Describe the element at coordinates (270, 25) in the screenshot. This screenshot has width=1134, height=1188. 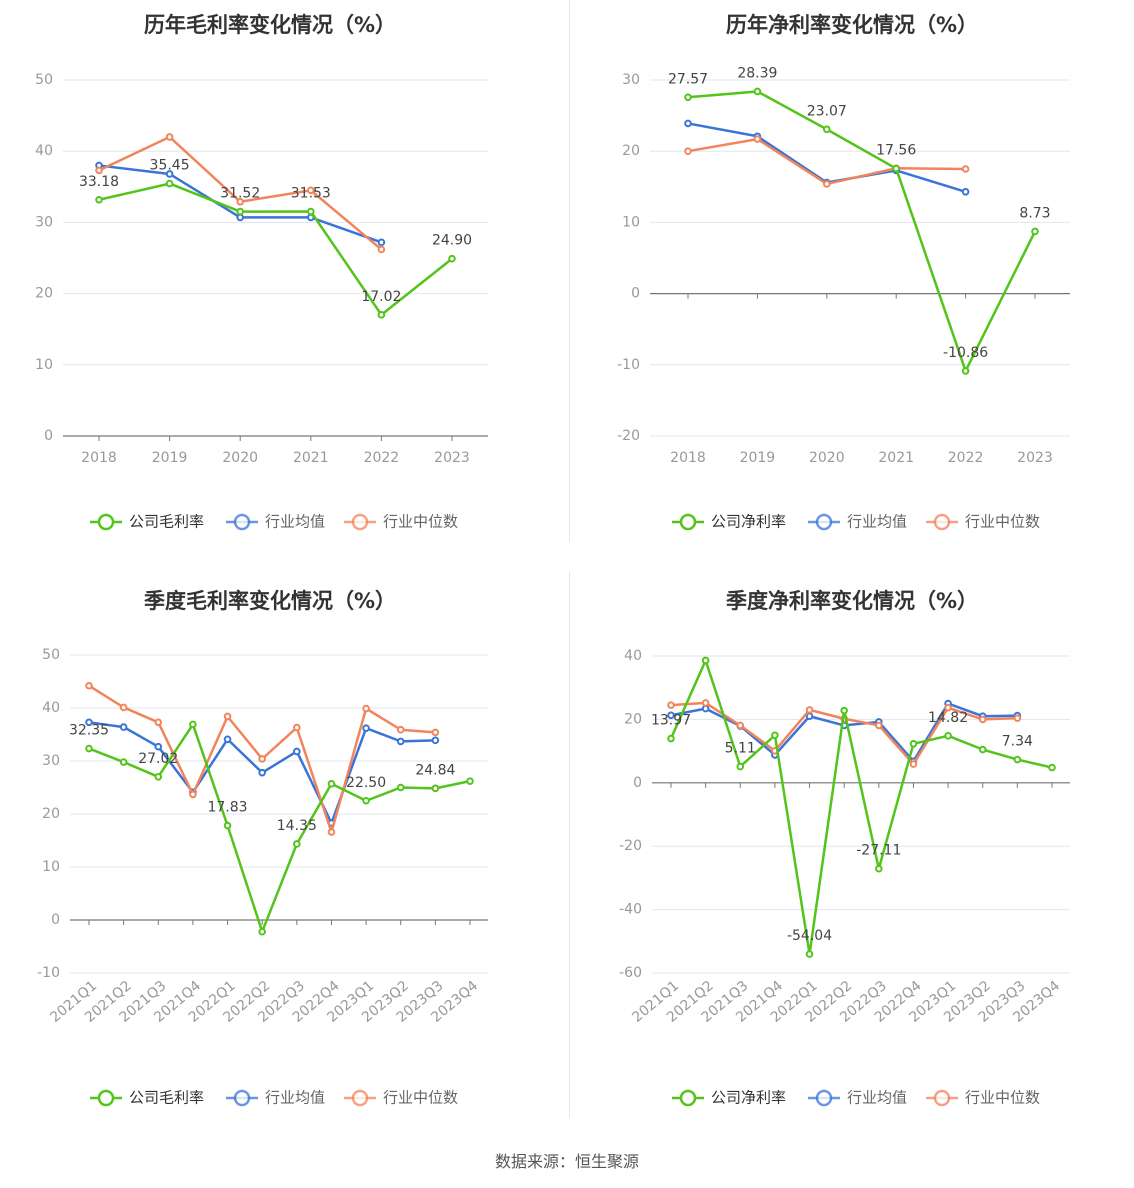
I see `chart-title: 历年毛利率变化情况（%）` at that location.